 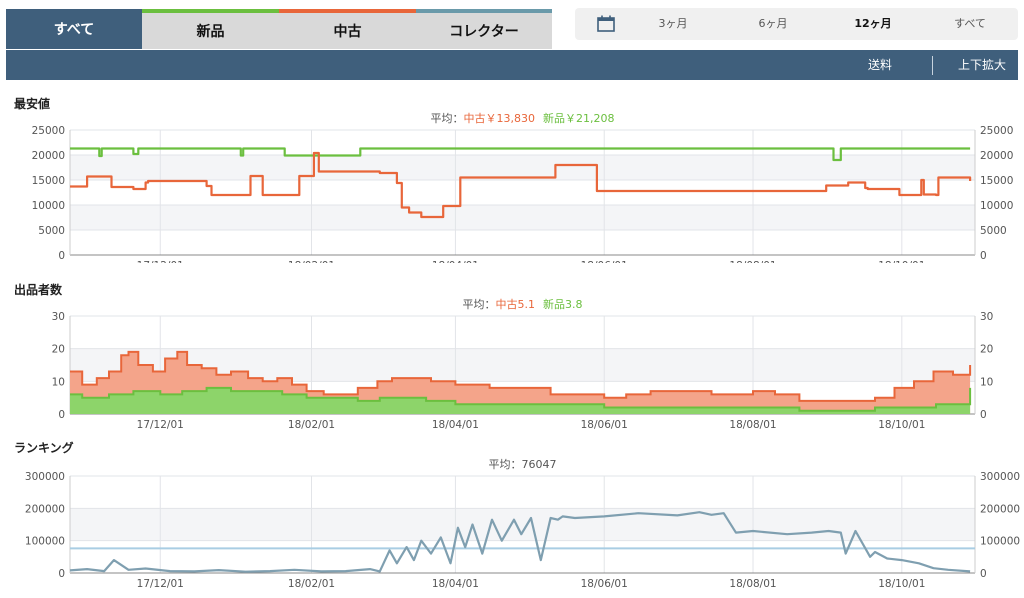 What do you see at coordinates (796, 24) in the screenshot?
I see `range-selector: 3ヶ月 6ヶ月 12ヶ月 すべて` at bounding box center [796, 24].